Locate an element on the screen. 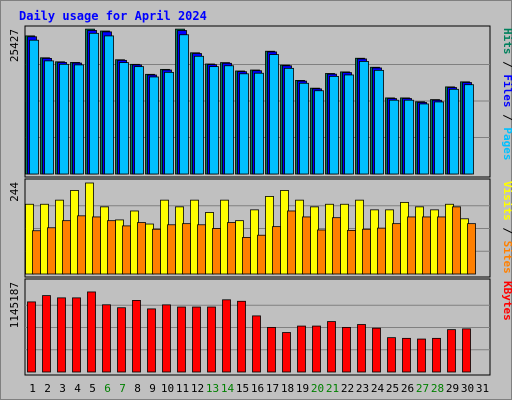  x-tick-label: 7 is located at coordinates (122, 388).